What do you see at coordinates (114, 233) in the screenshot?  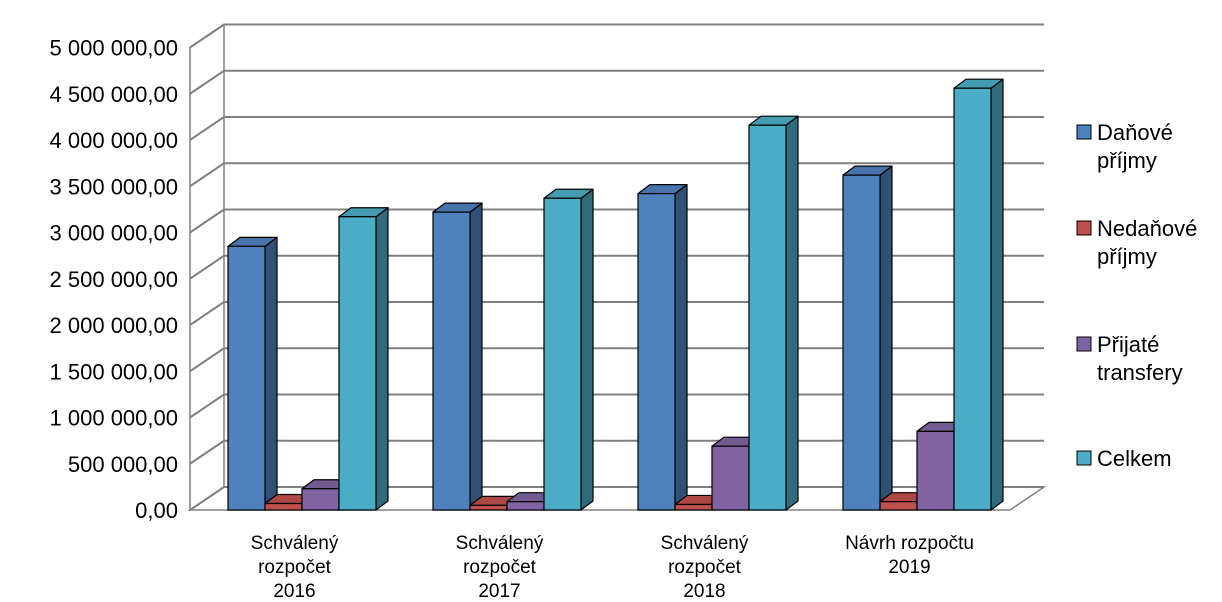 I see `y-tick-label: 3 000 000,00` at bounding box center [114, 233].